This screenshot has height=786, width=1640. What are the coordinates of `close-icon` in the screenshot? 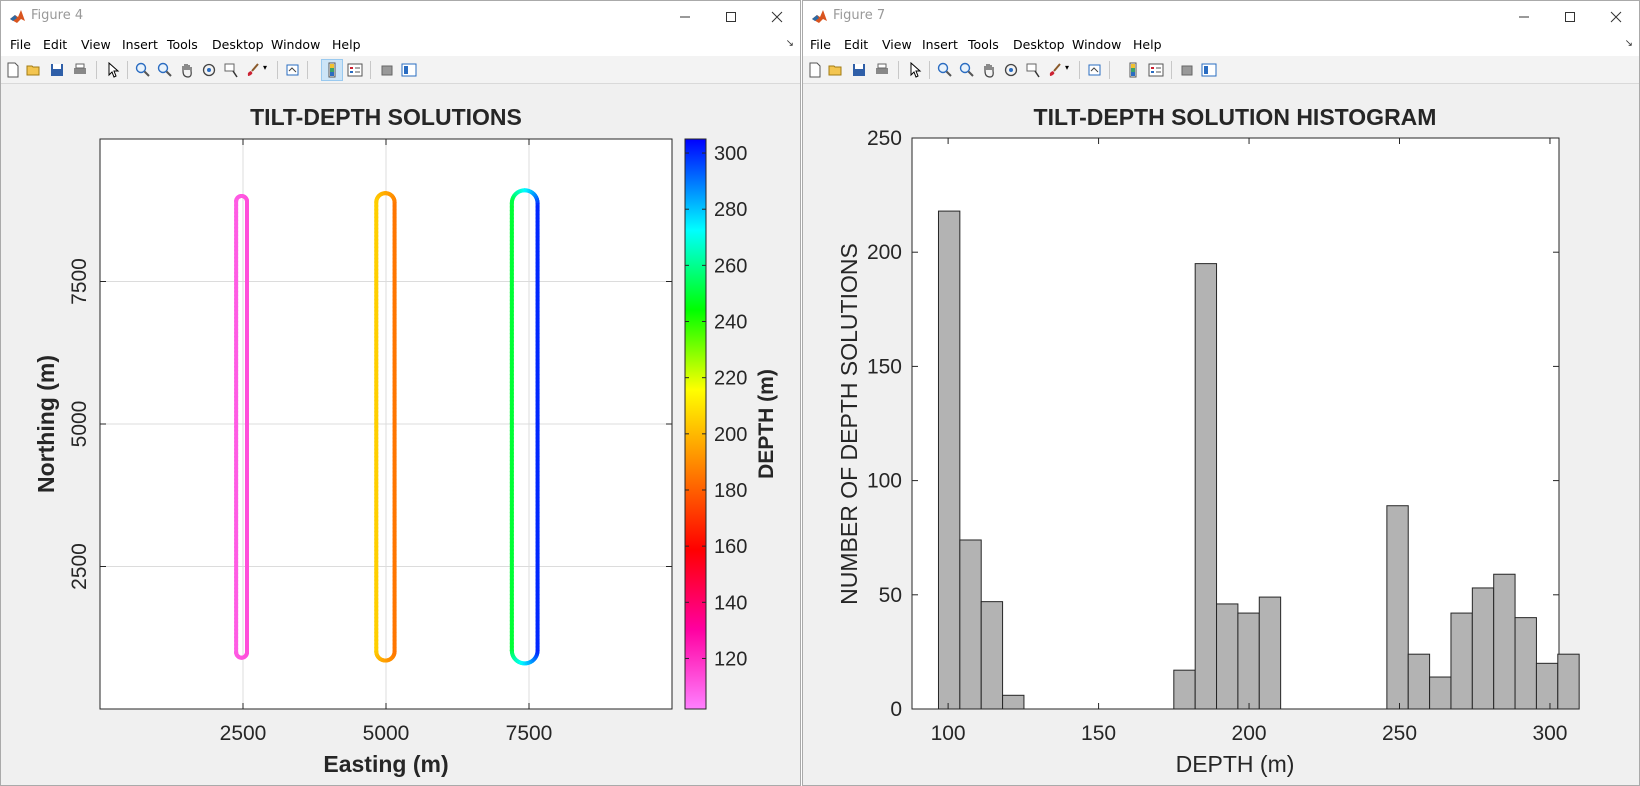 It's located at (777, 16).